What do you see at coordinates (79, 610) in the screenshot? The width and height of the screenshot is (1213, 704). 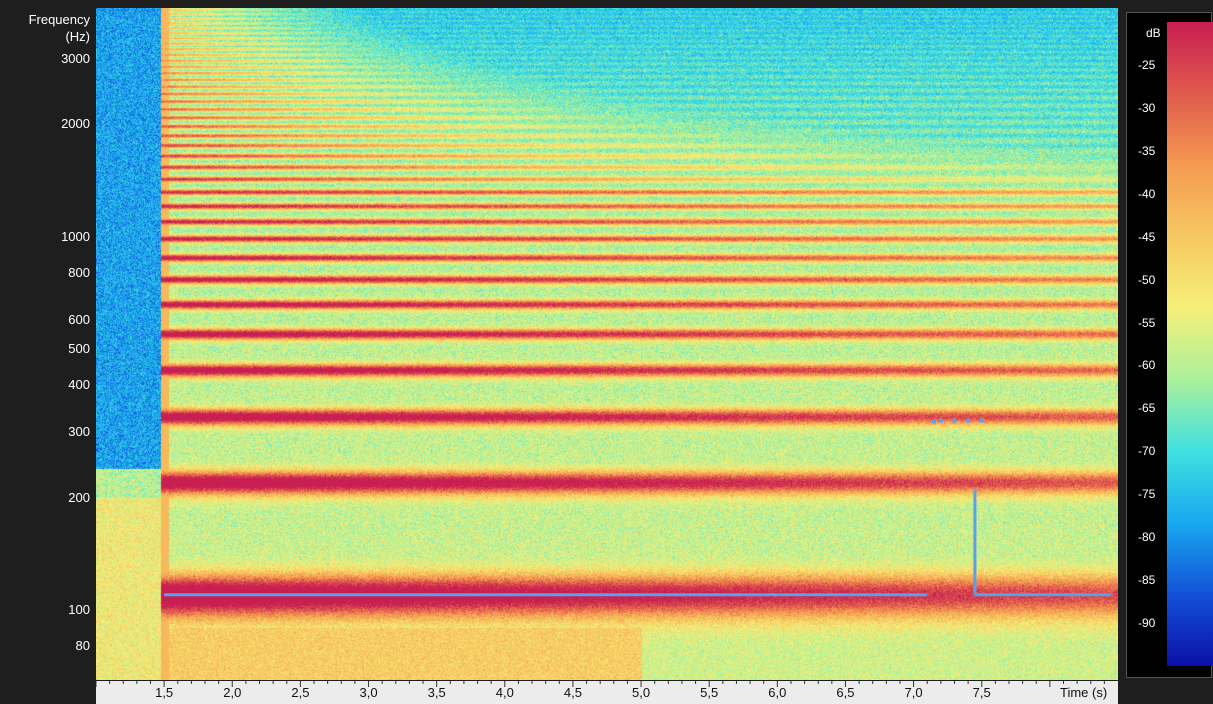 I see `y-tick-label: 100` at bounding box center [79, 610].